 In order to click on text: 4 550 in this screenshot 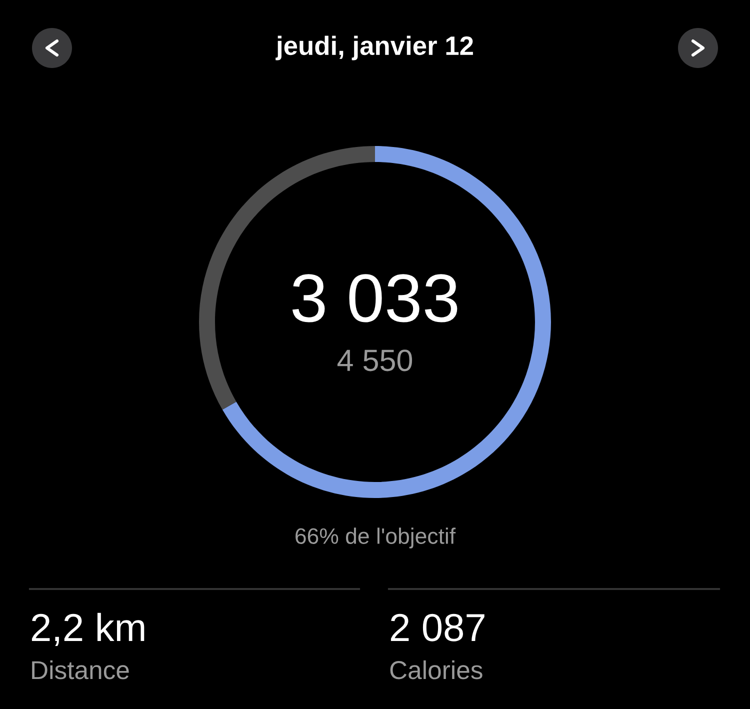, I will do `click(374, 361)`.